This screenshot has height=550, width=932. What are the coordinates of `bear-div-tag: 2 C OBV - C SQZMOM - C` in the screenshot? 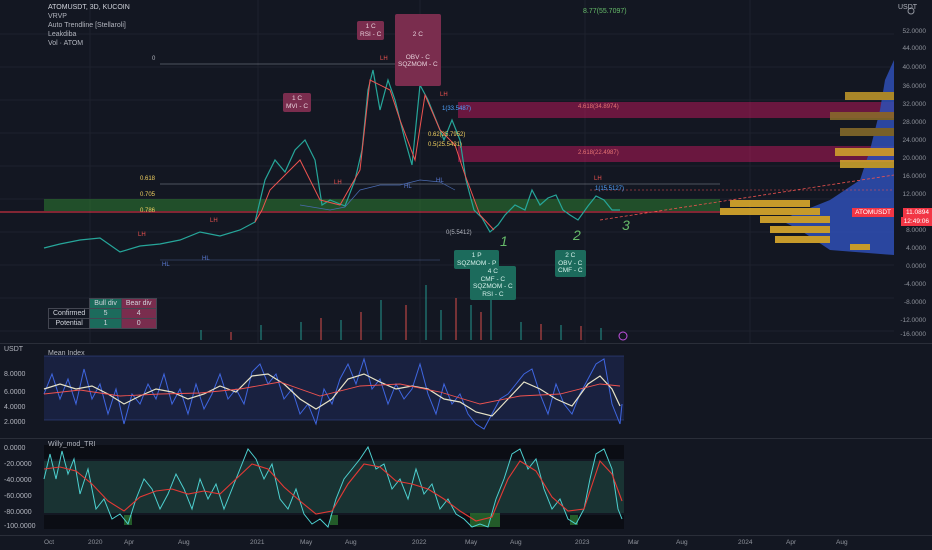 It's located at (418, 50).